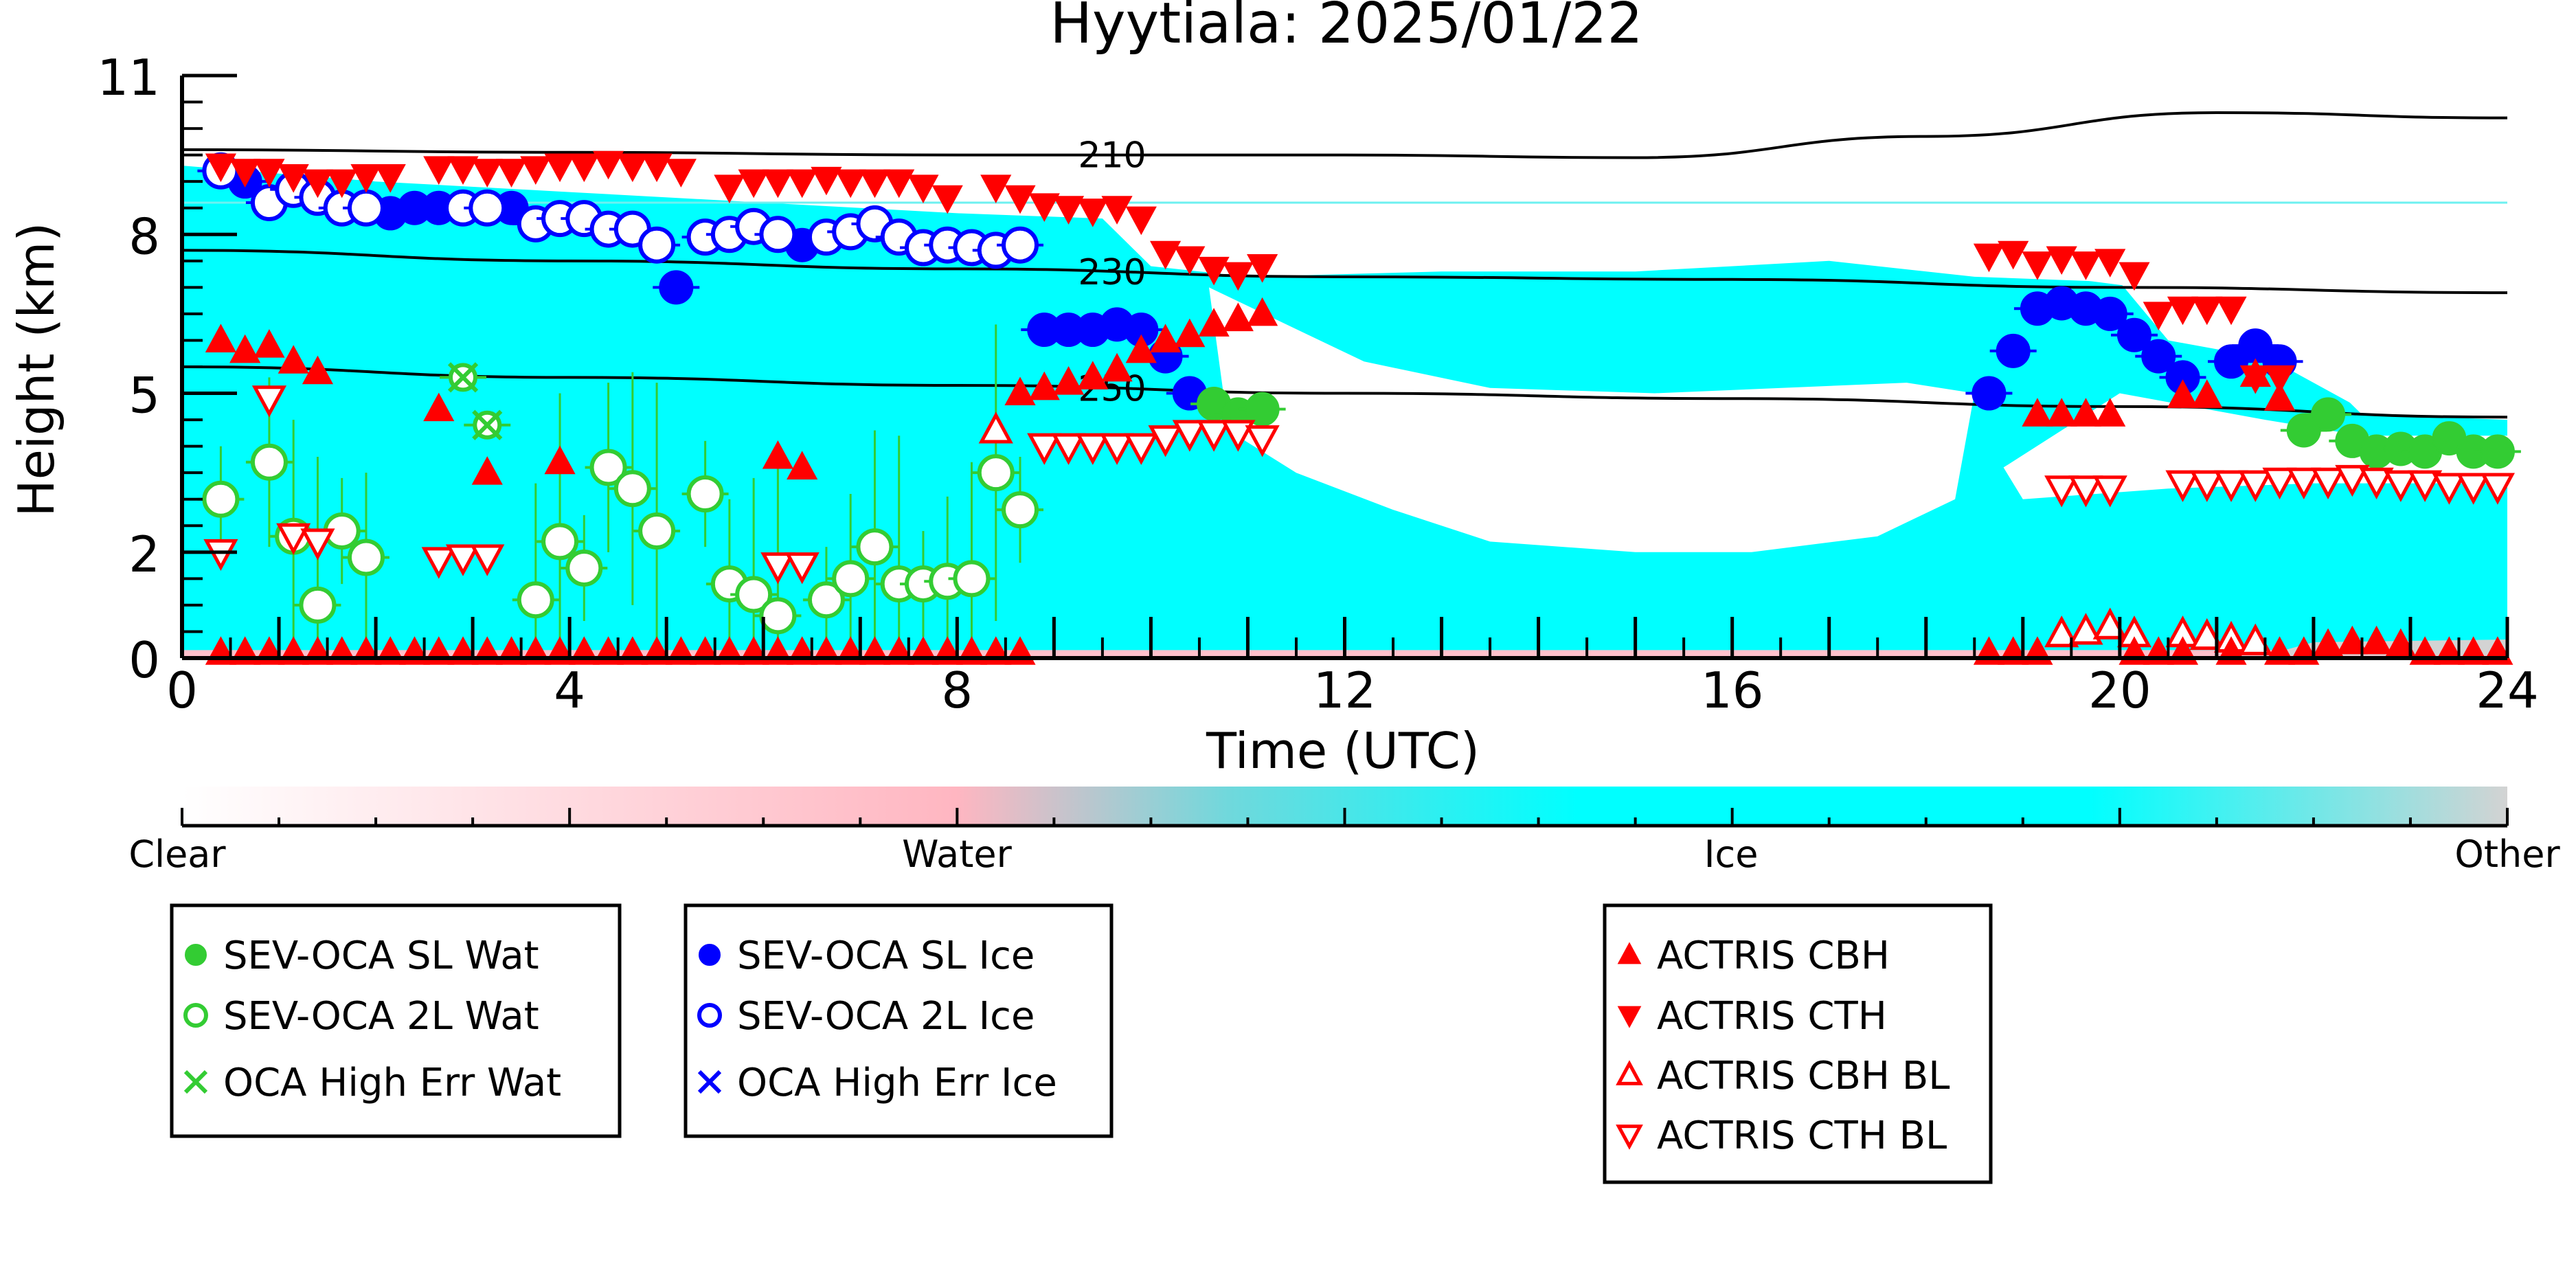  What do you see at coordinates (1732, 690) in the screenshot?
I see `x-tick-label: 16` at bounding box center [1732, 690].